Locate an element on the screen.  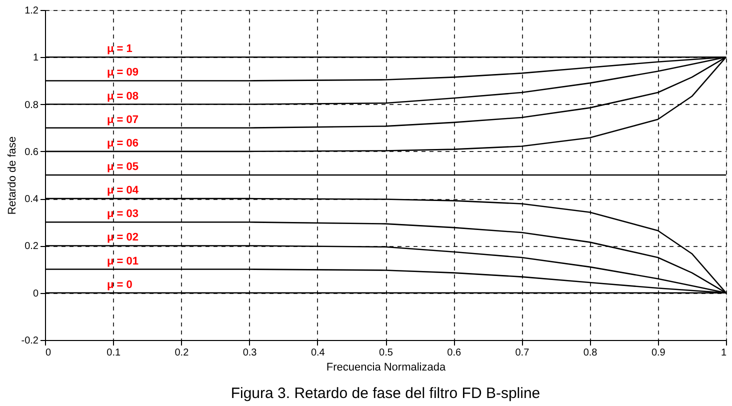
x-tick-label: 0.7 is located at coordinates (522, 353).